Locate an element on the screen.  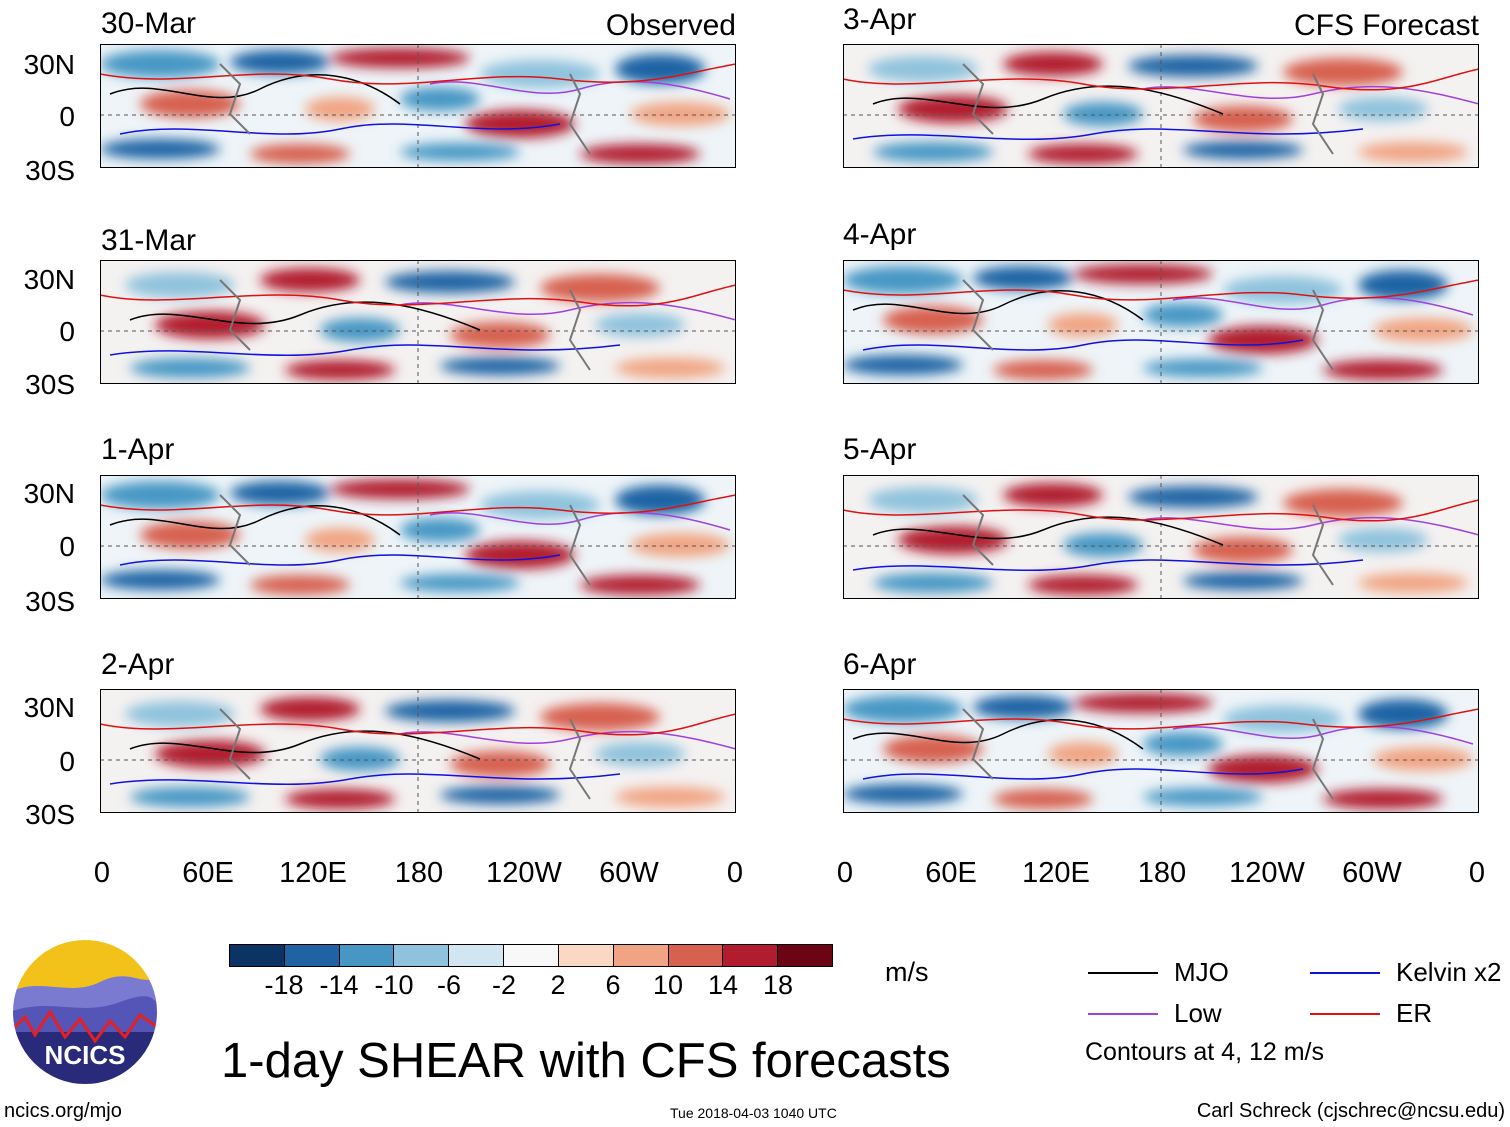
logo-text: NCICS is located at coordinates (85, 1055).